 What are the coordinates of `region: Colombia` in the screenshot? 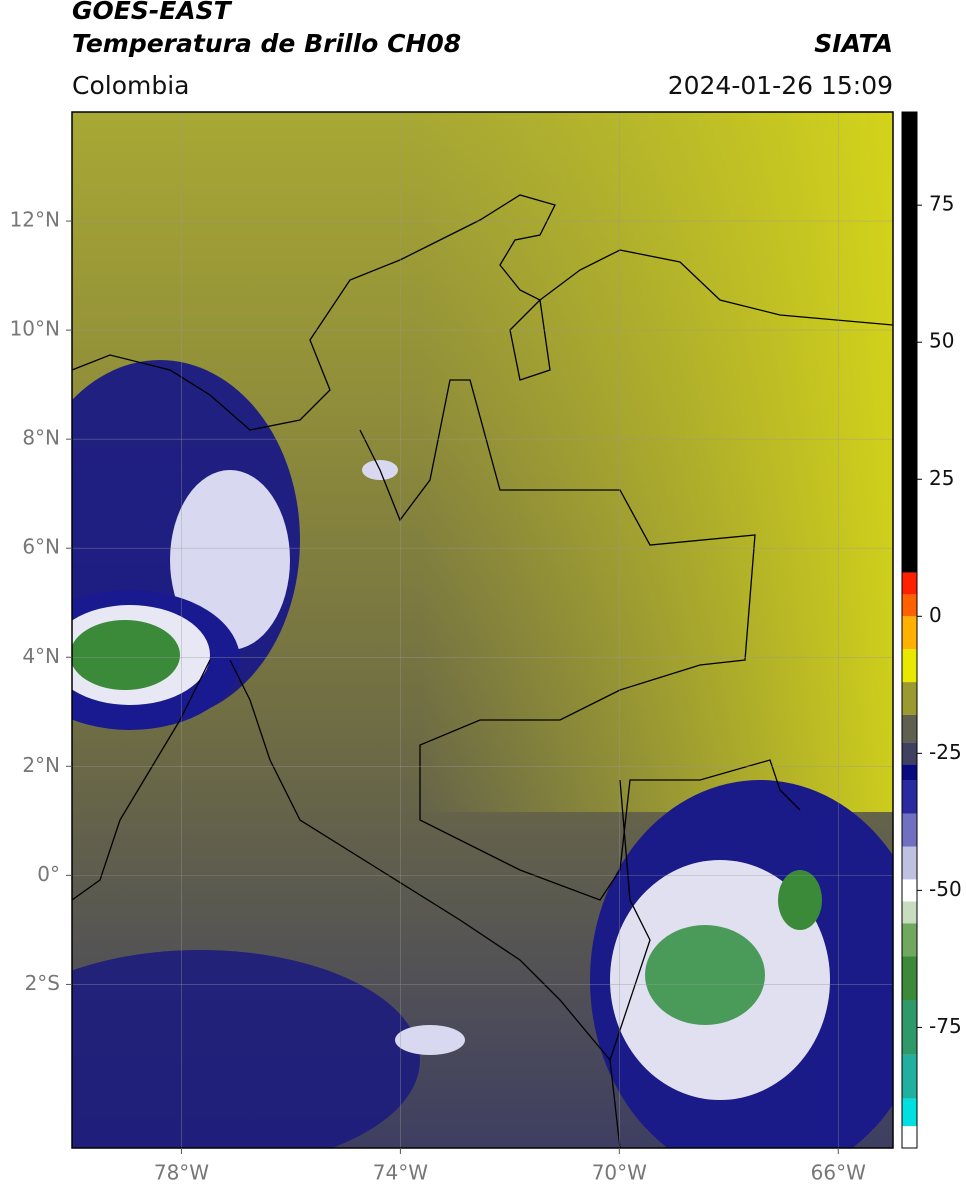 It's located at (130, 85).